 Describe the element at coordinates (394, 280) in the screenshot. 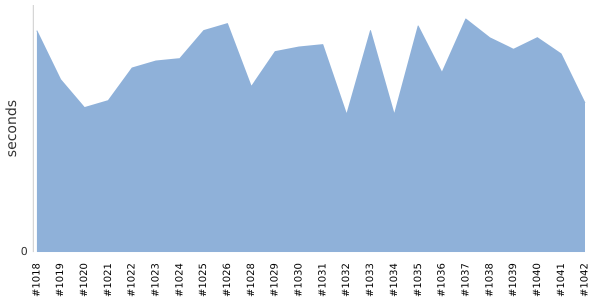

I see `x-tick-label: #1034` at that location.